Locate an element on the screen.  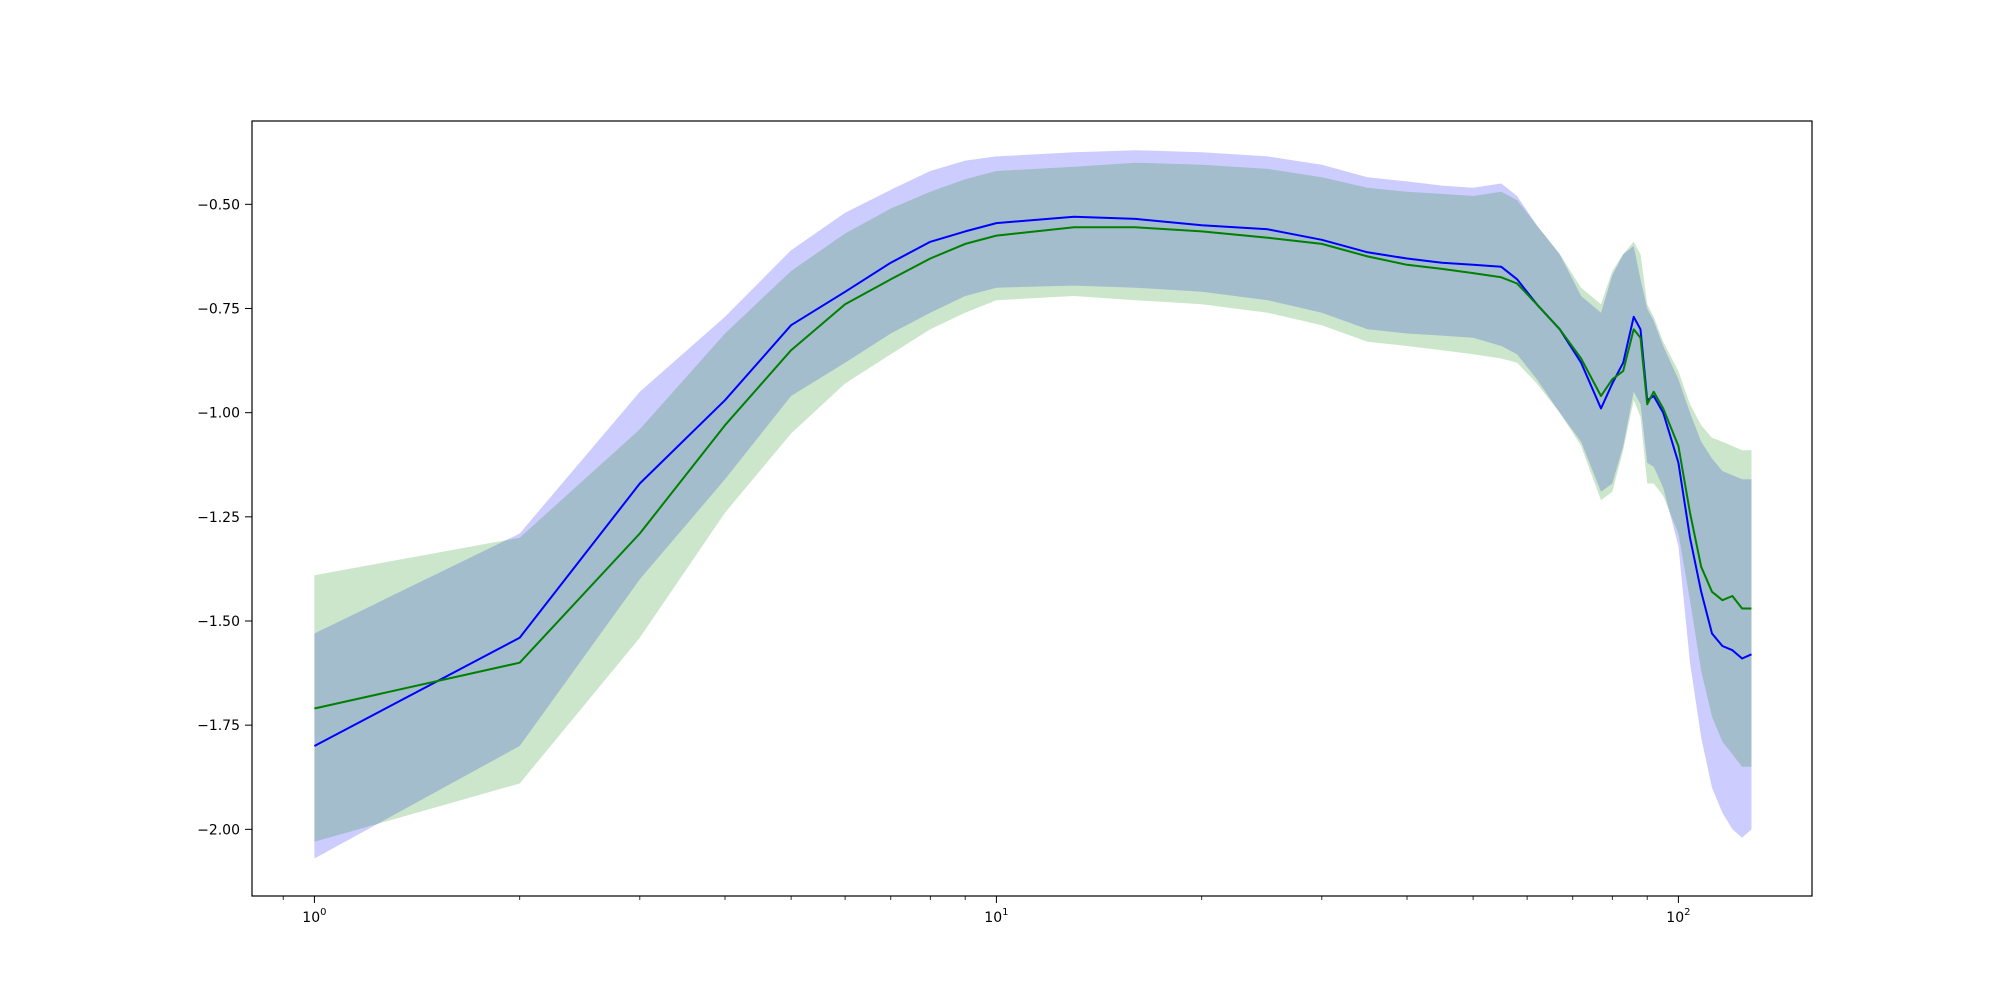
y-tick-label: −0.50 is located at coordinates (218, 205).